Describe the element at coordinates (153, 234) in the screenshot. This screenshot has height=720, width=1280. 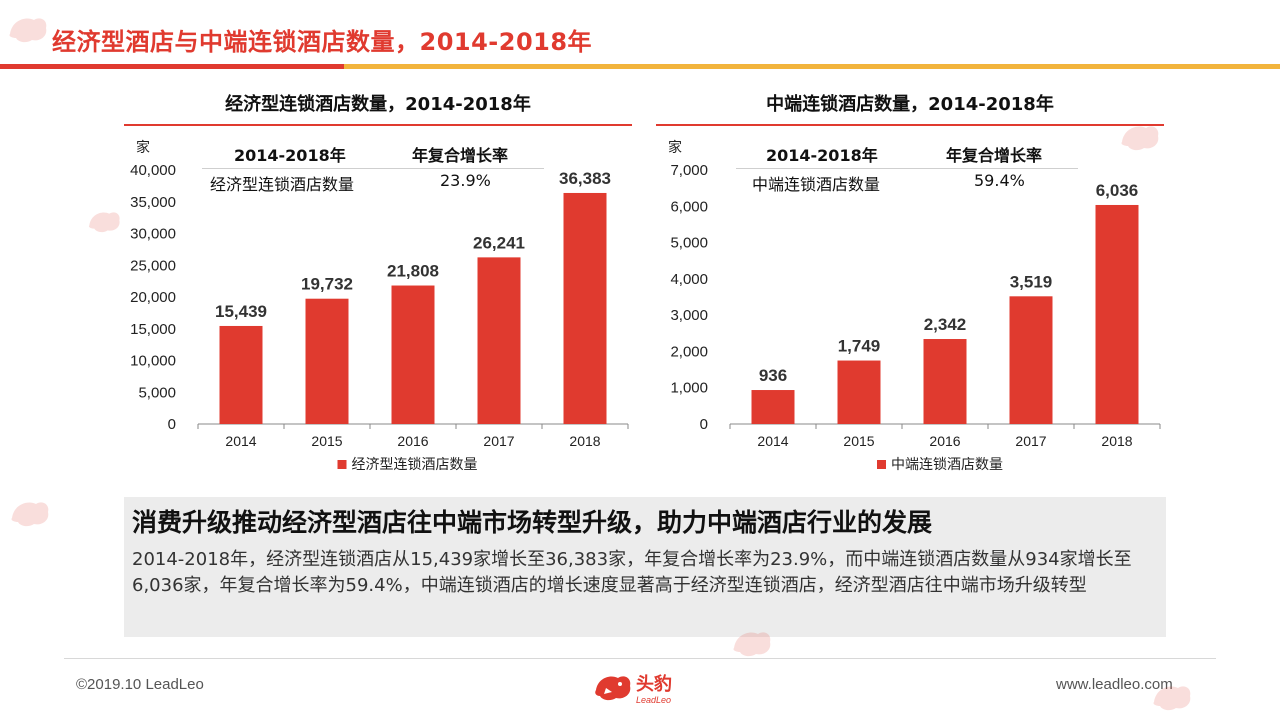
I see `y-tick-label: 30,000` at that location.